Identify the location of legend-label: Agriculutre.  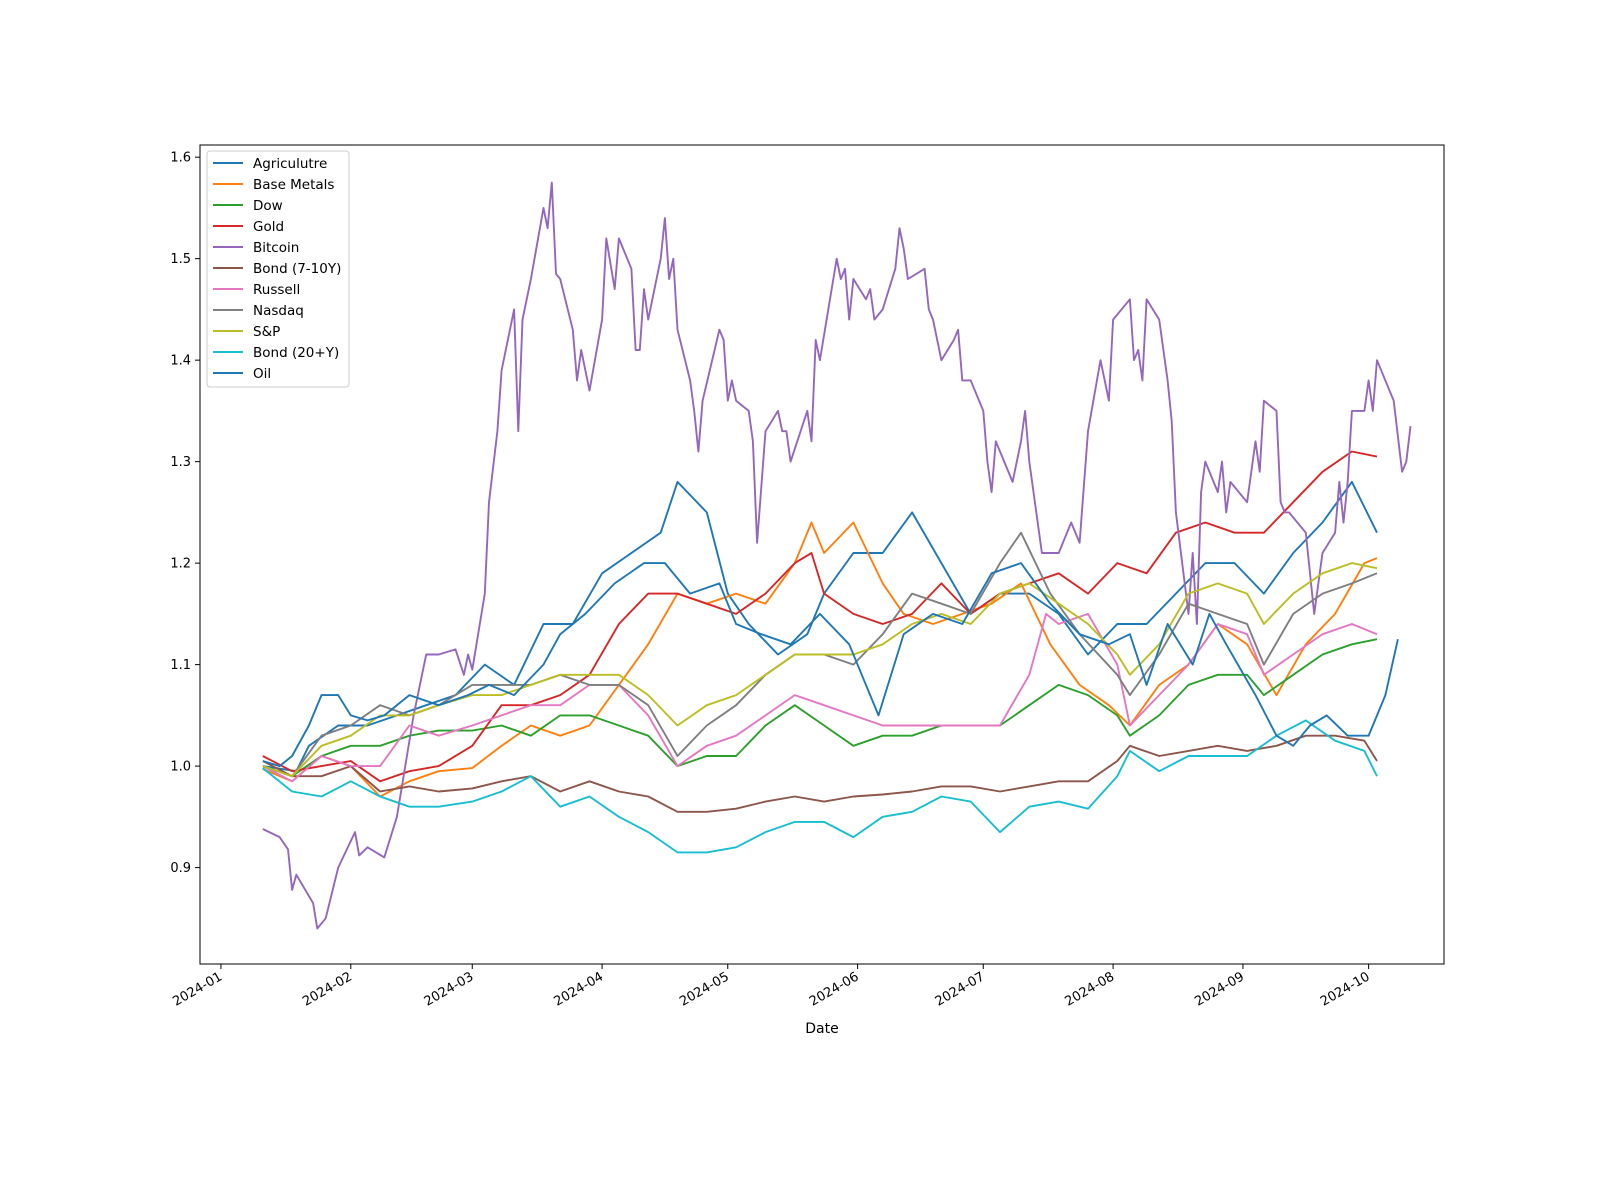
(290, 164).